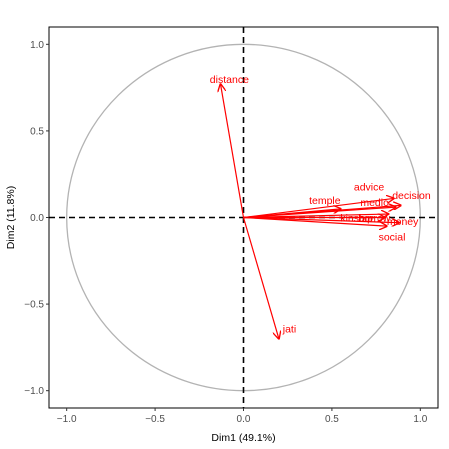 The image size is (449, 449). Describe the element at coordinates (37, 218) in the screenshot. I see `y-tick-label: 0.0` at that location.